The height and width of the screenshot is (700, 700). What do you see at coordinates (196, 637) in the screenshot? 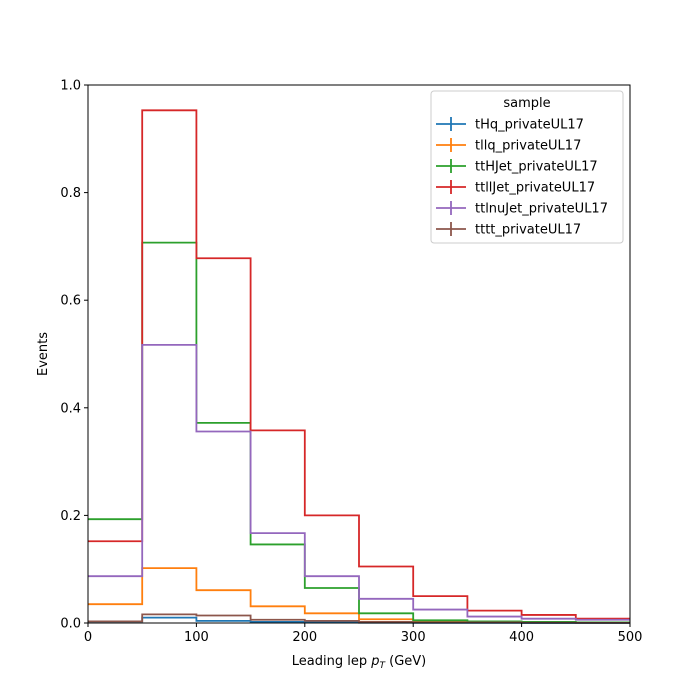
I see `x-tick-label: 100` at bounding box center [196, 637].